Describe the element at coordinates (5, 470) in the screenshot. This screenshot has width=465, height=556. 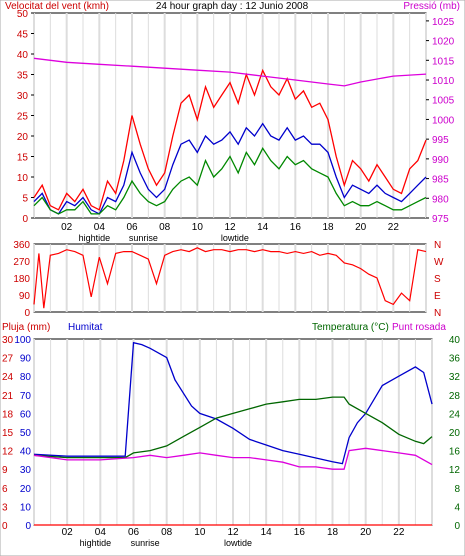
I see `rain-tick: 9` at that location.